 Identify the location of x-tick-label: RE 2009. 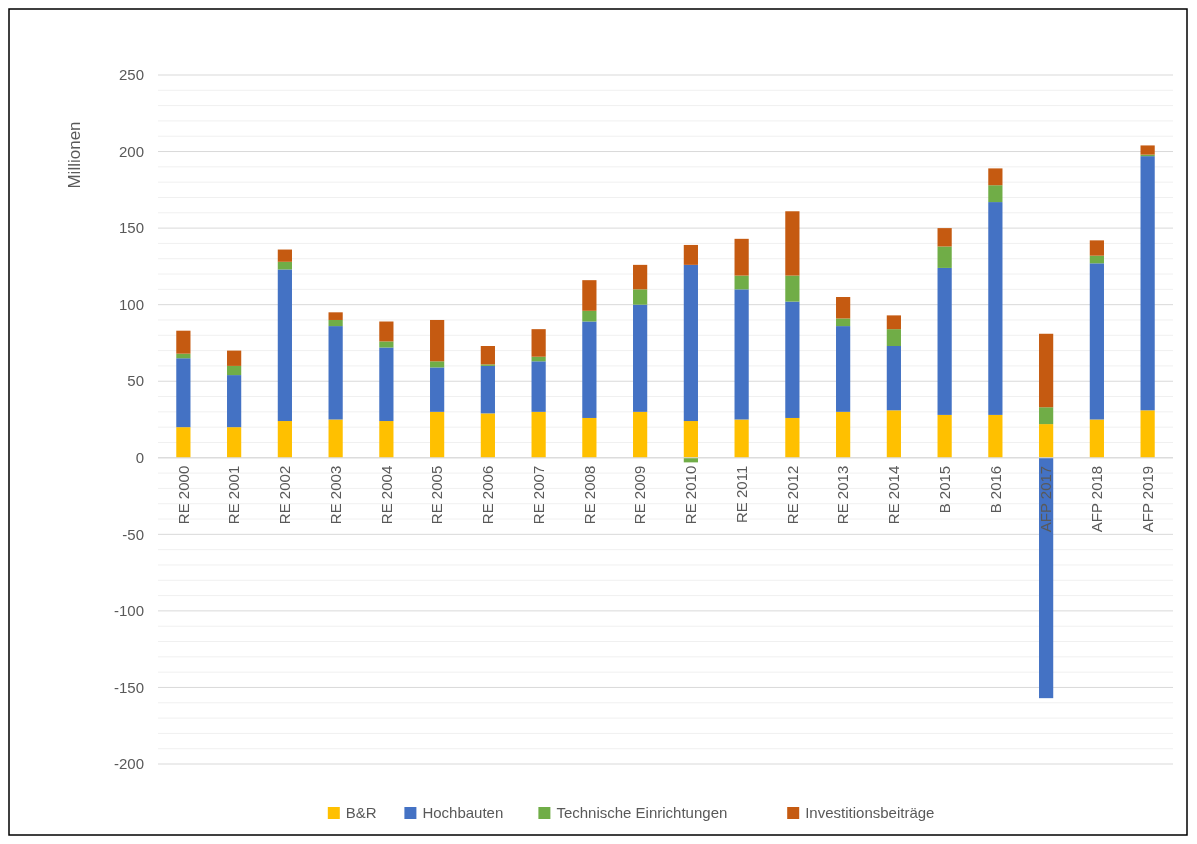
(640, 495).